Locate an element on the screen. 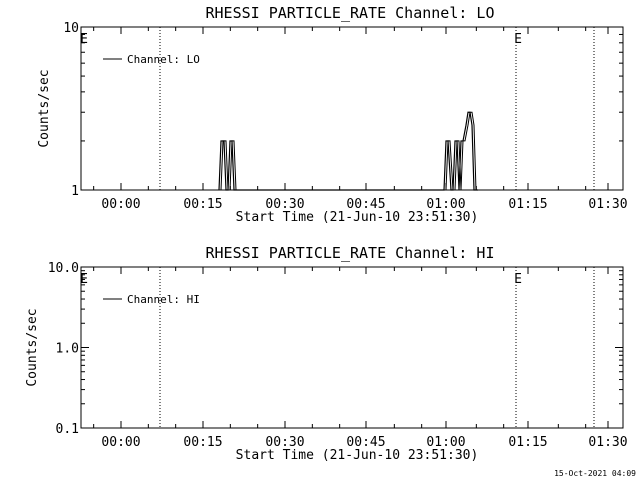 This screenshot has width=640, height=480. chart-title: RHESSI PARTICLE_RATE Channel: LO is located at coordinates (350, 13).